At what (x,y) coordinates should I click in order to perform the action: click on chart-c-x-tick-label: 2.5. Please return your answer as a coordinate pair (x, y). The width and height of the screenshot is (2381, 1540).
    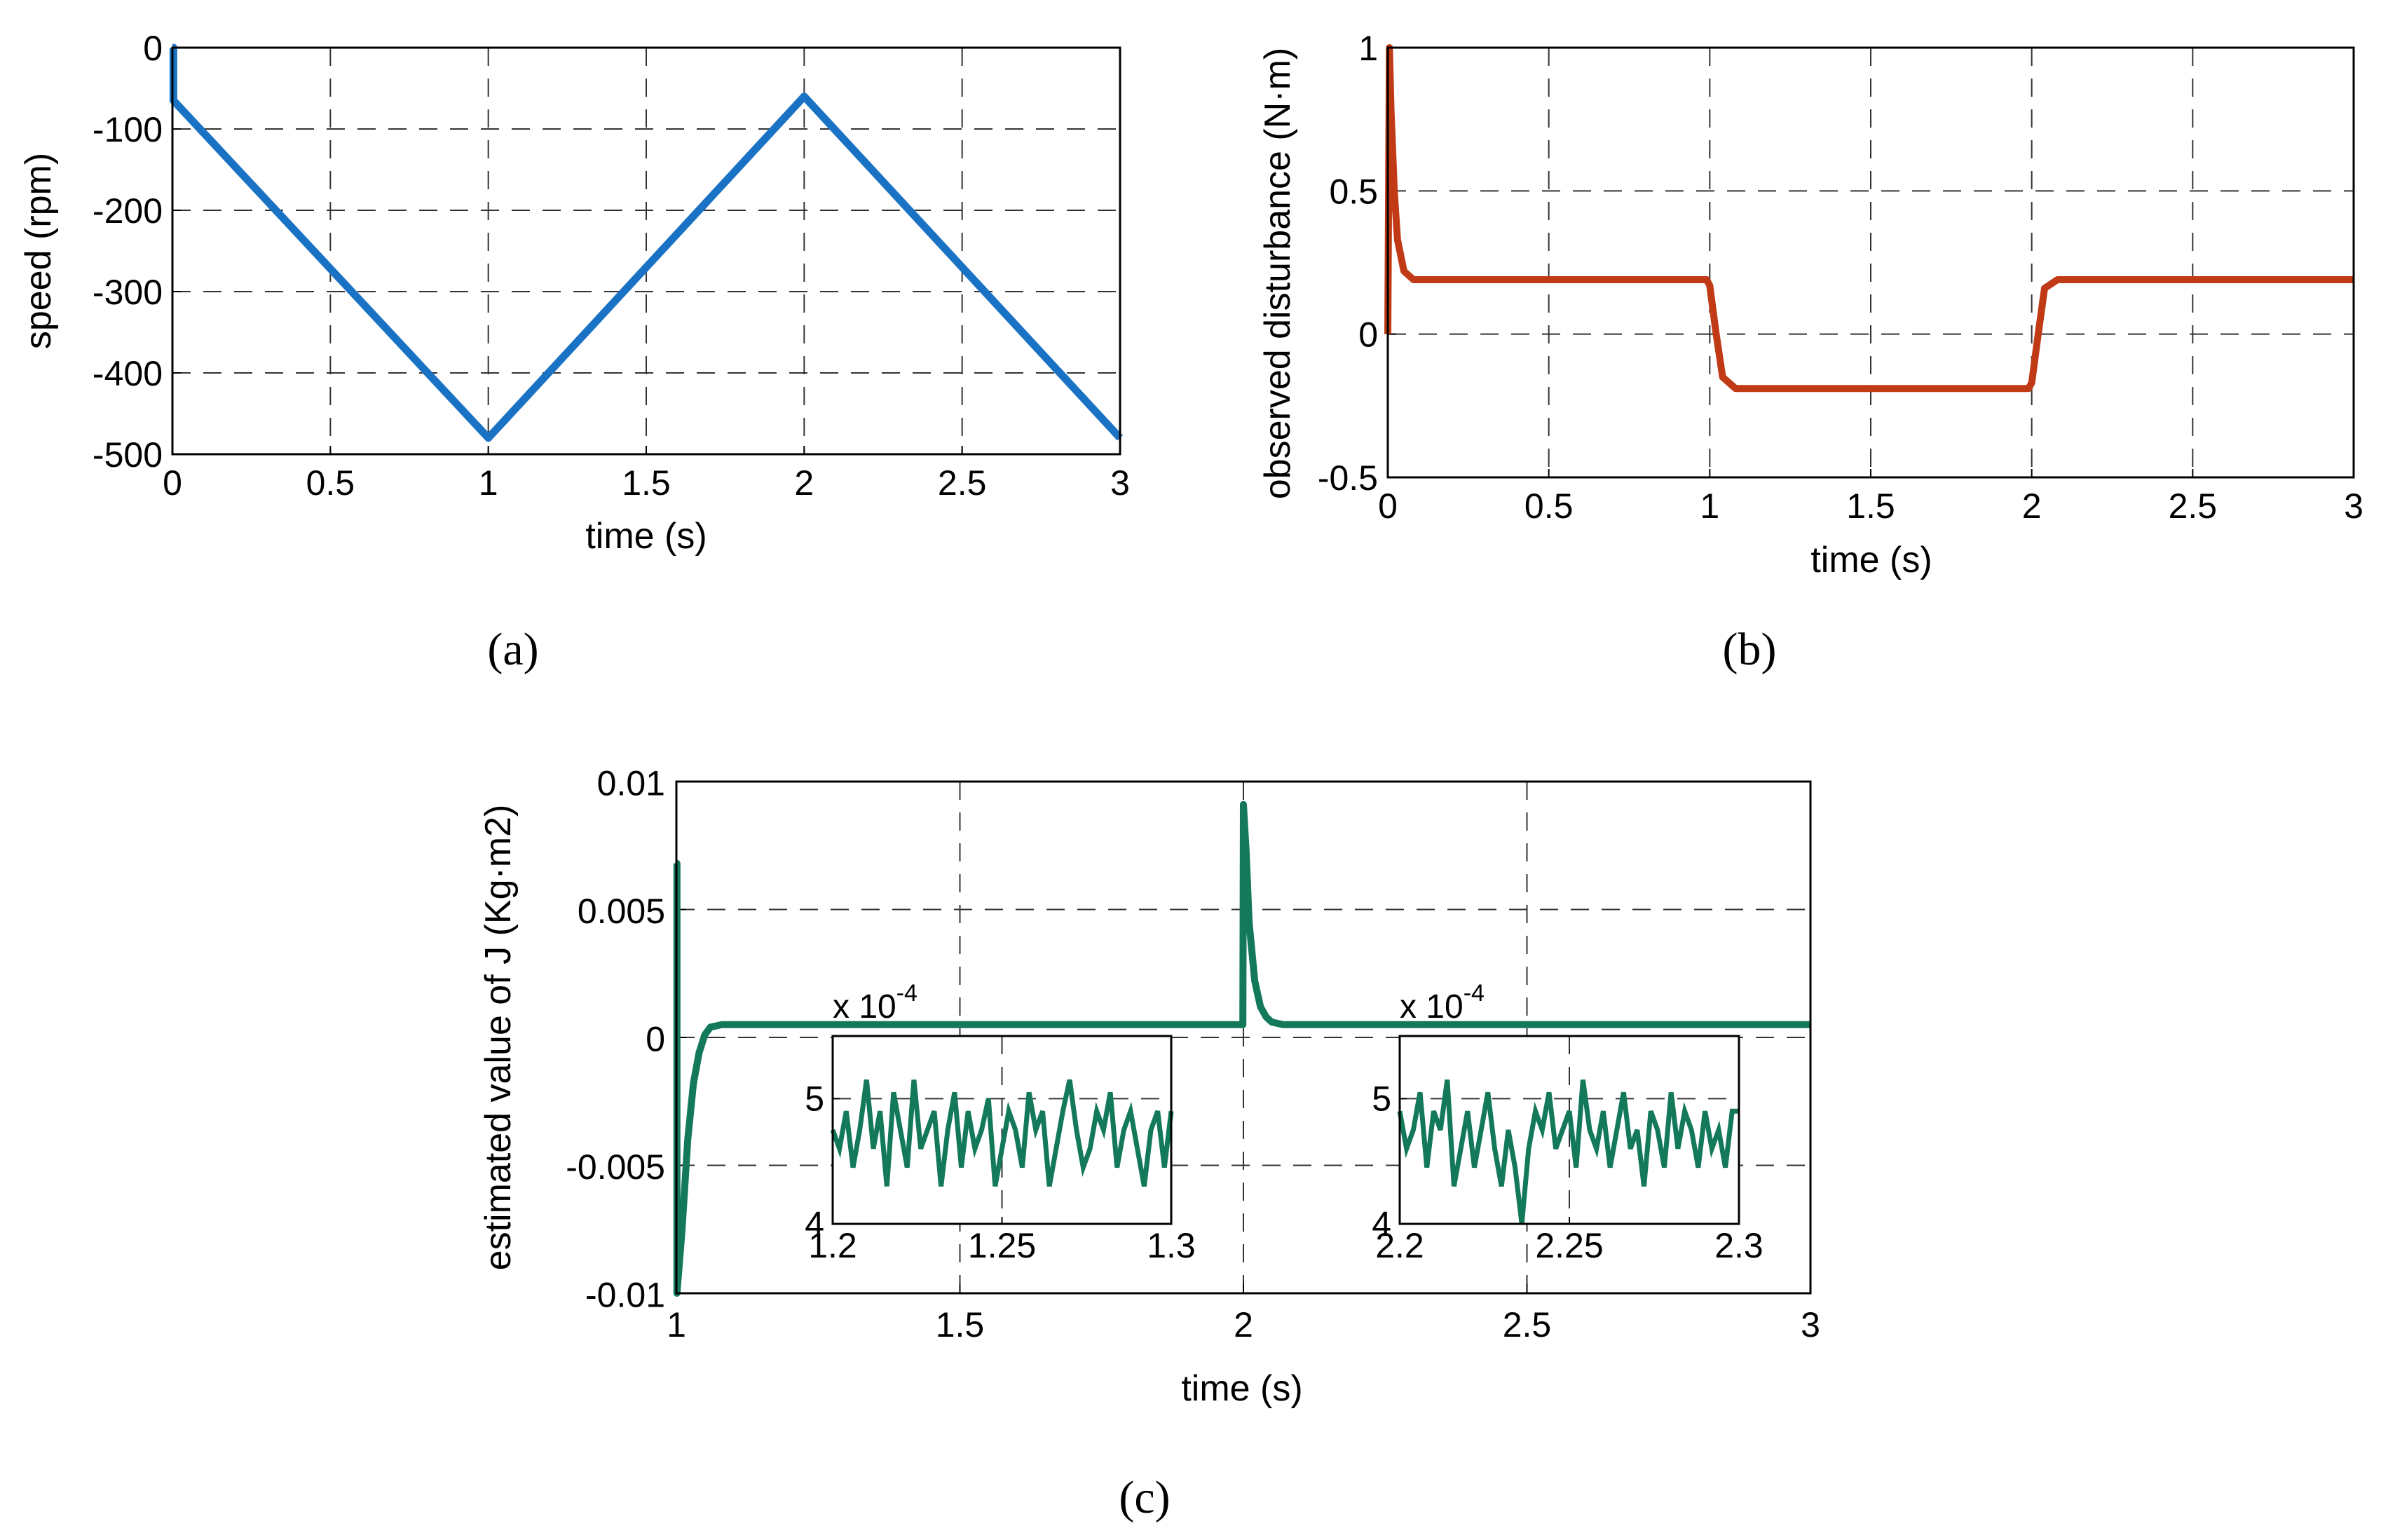
    Looking at the image, I should click on (1527, 1324).